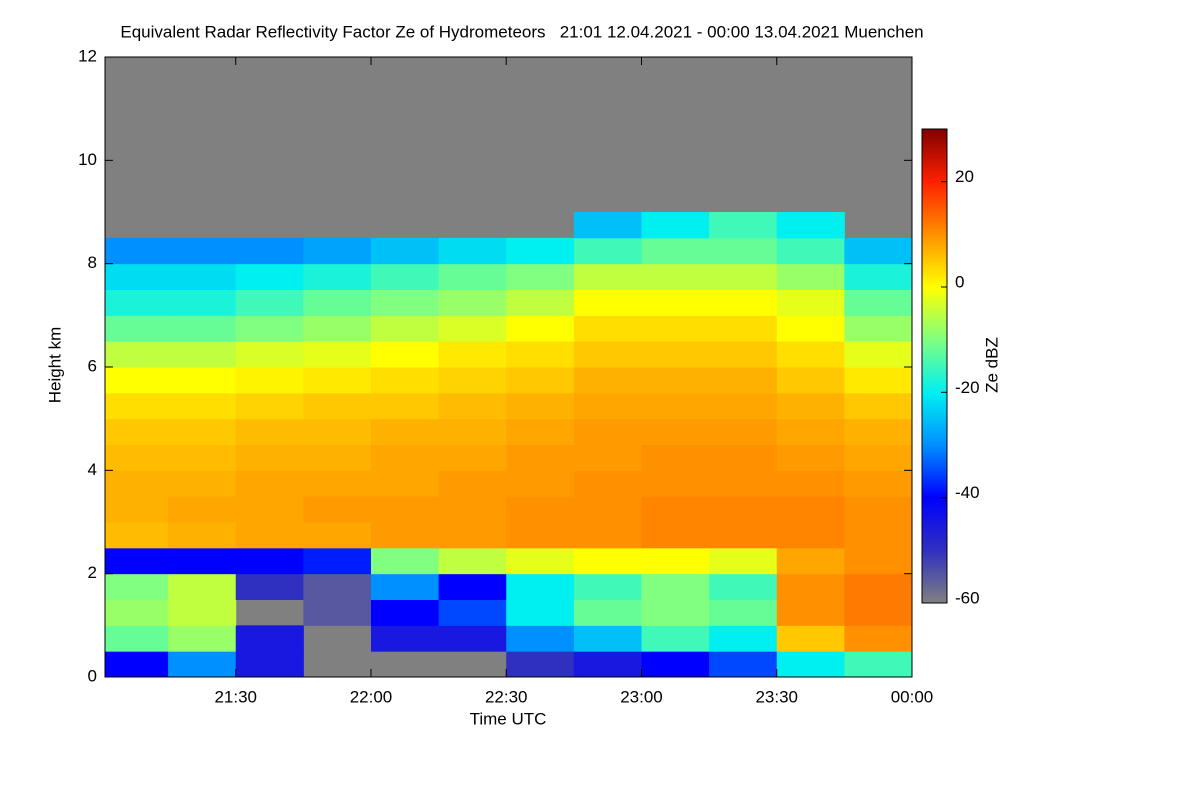  Describe the element at coordinates (967, 492) in the screenshot. I see `colorbar-tick-label: -40` at that location.